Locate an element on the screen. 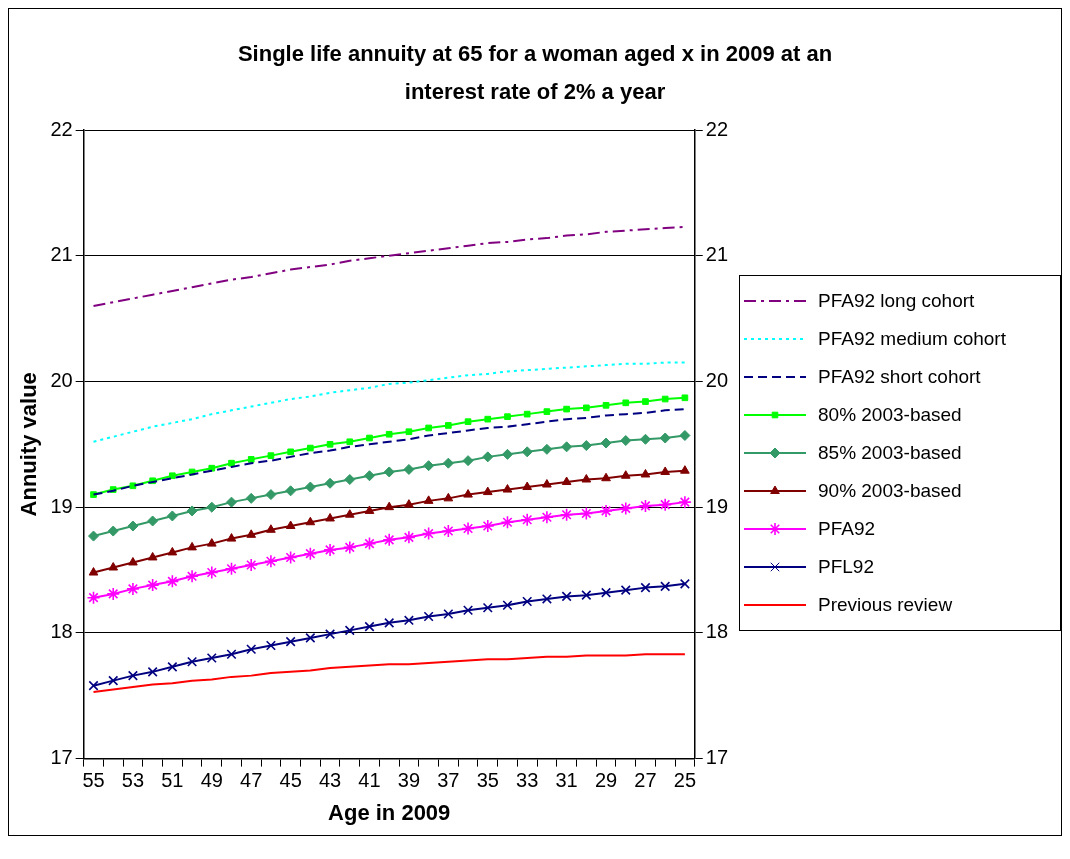  legend-label: PFA92 is located at coordinates (847, 529).